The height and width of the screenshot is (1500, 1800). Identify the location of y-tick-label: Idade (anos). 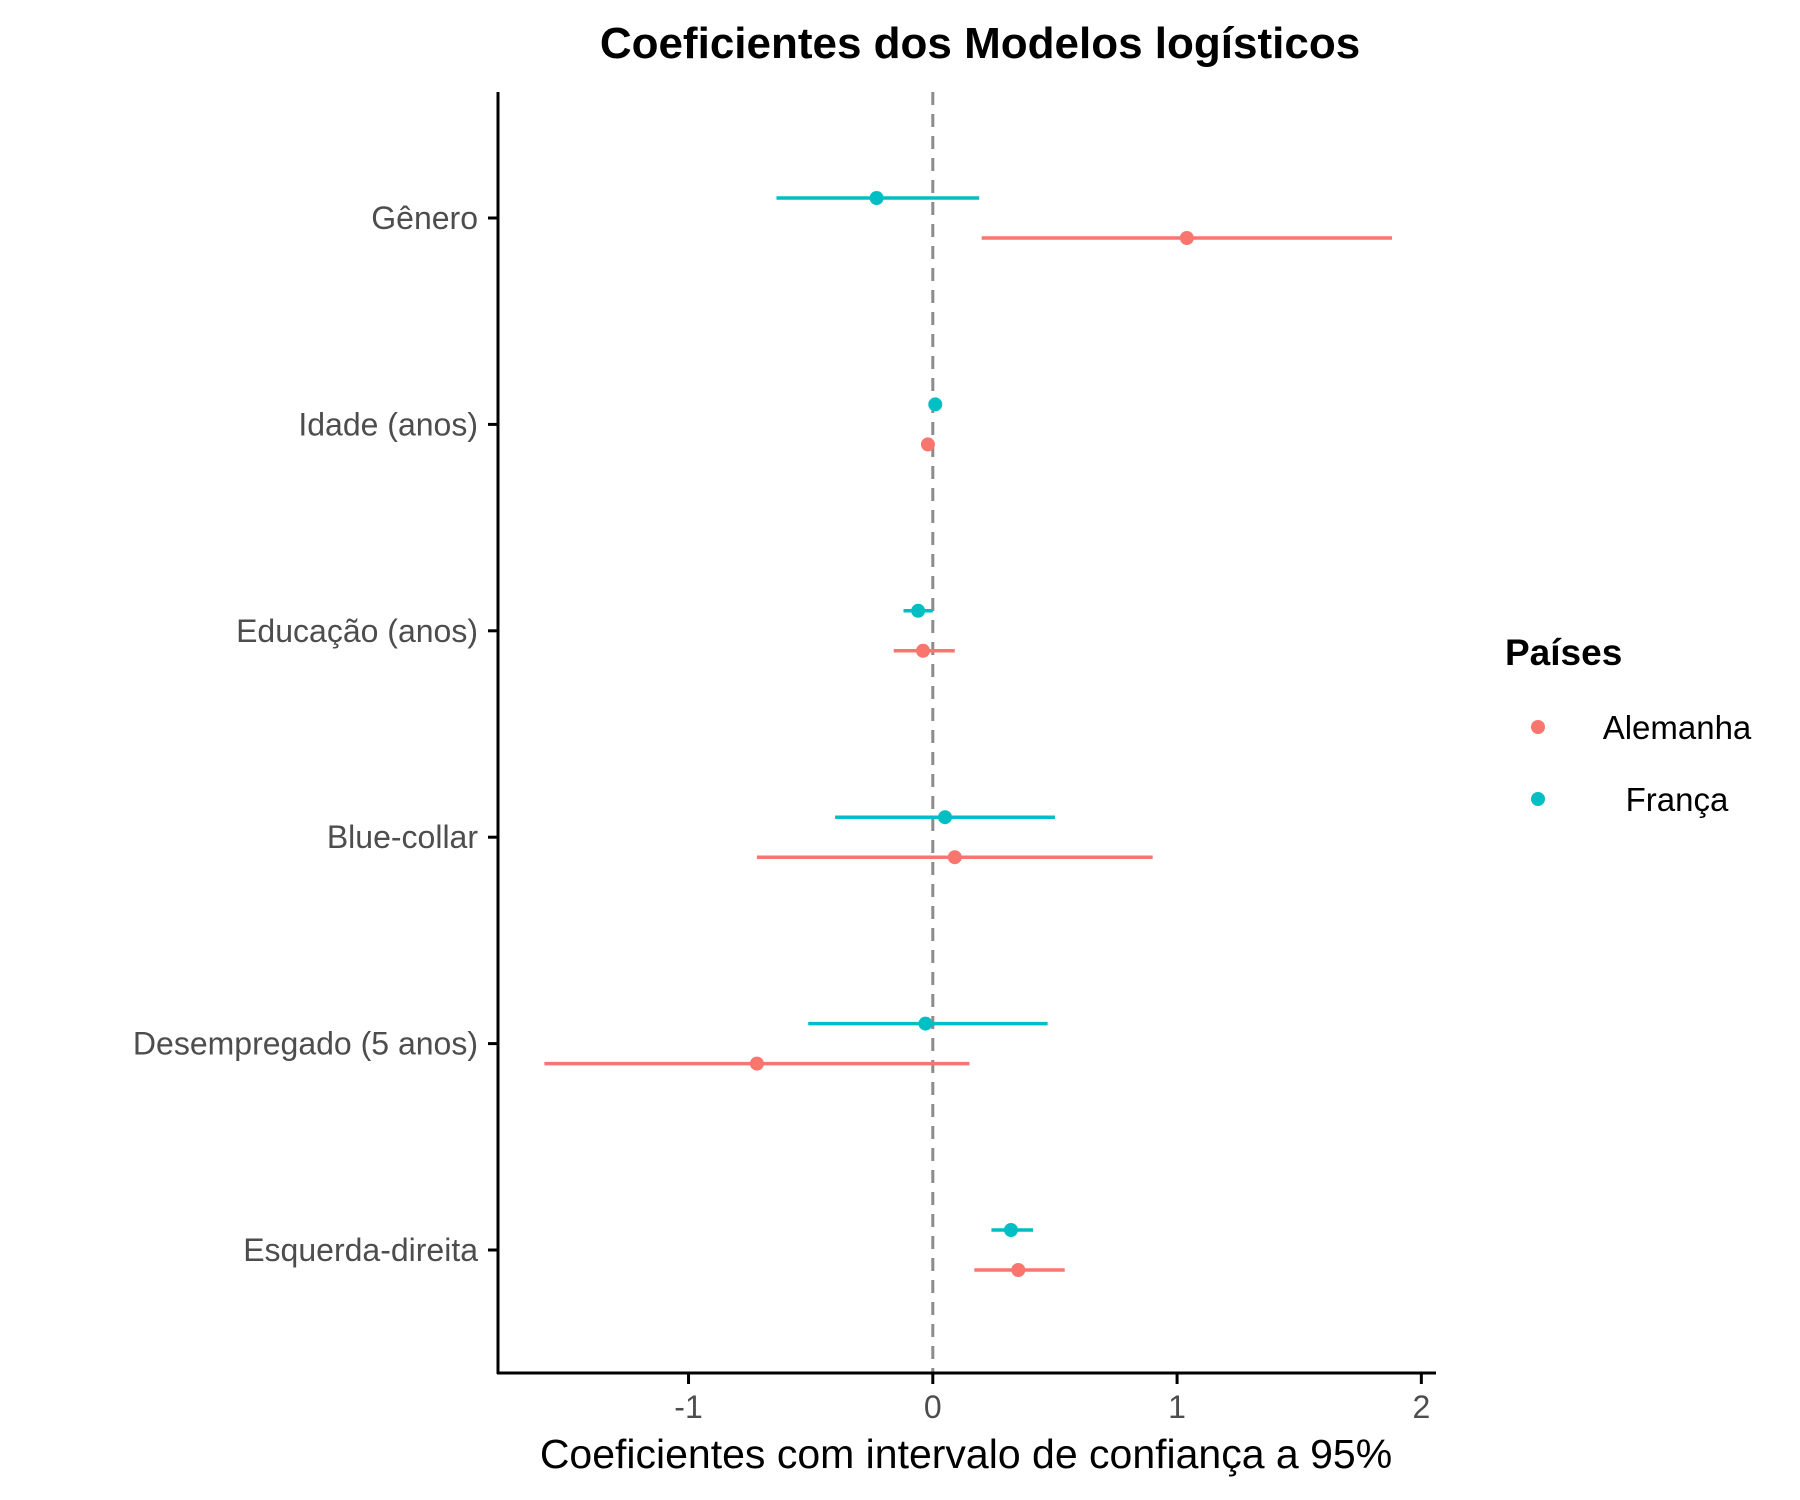
(388, 424).